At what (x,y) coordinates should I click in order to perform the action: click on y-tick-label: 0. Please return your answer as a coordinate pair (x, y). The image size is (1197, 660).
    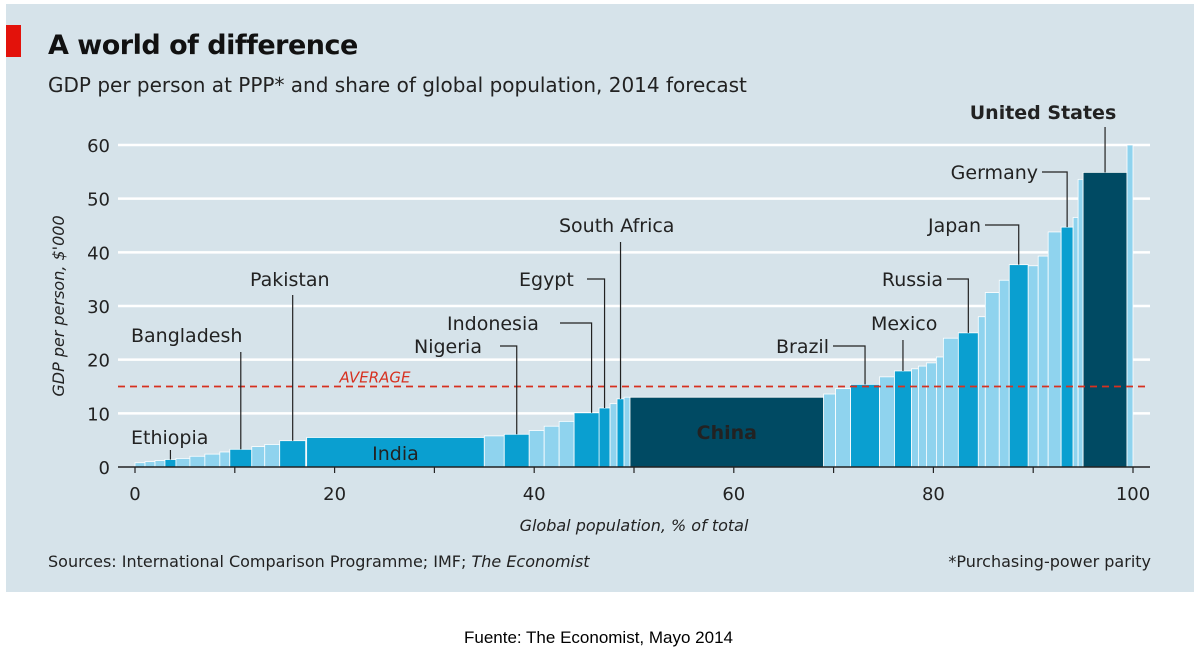
    Looking at the image, I should click on (104, 468).